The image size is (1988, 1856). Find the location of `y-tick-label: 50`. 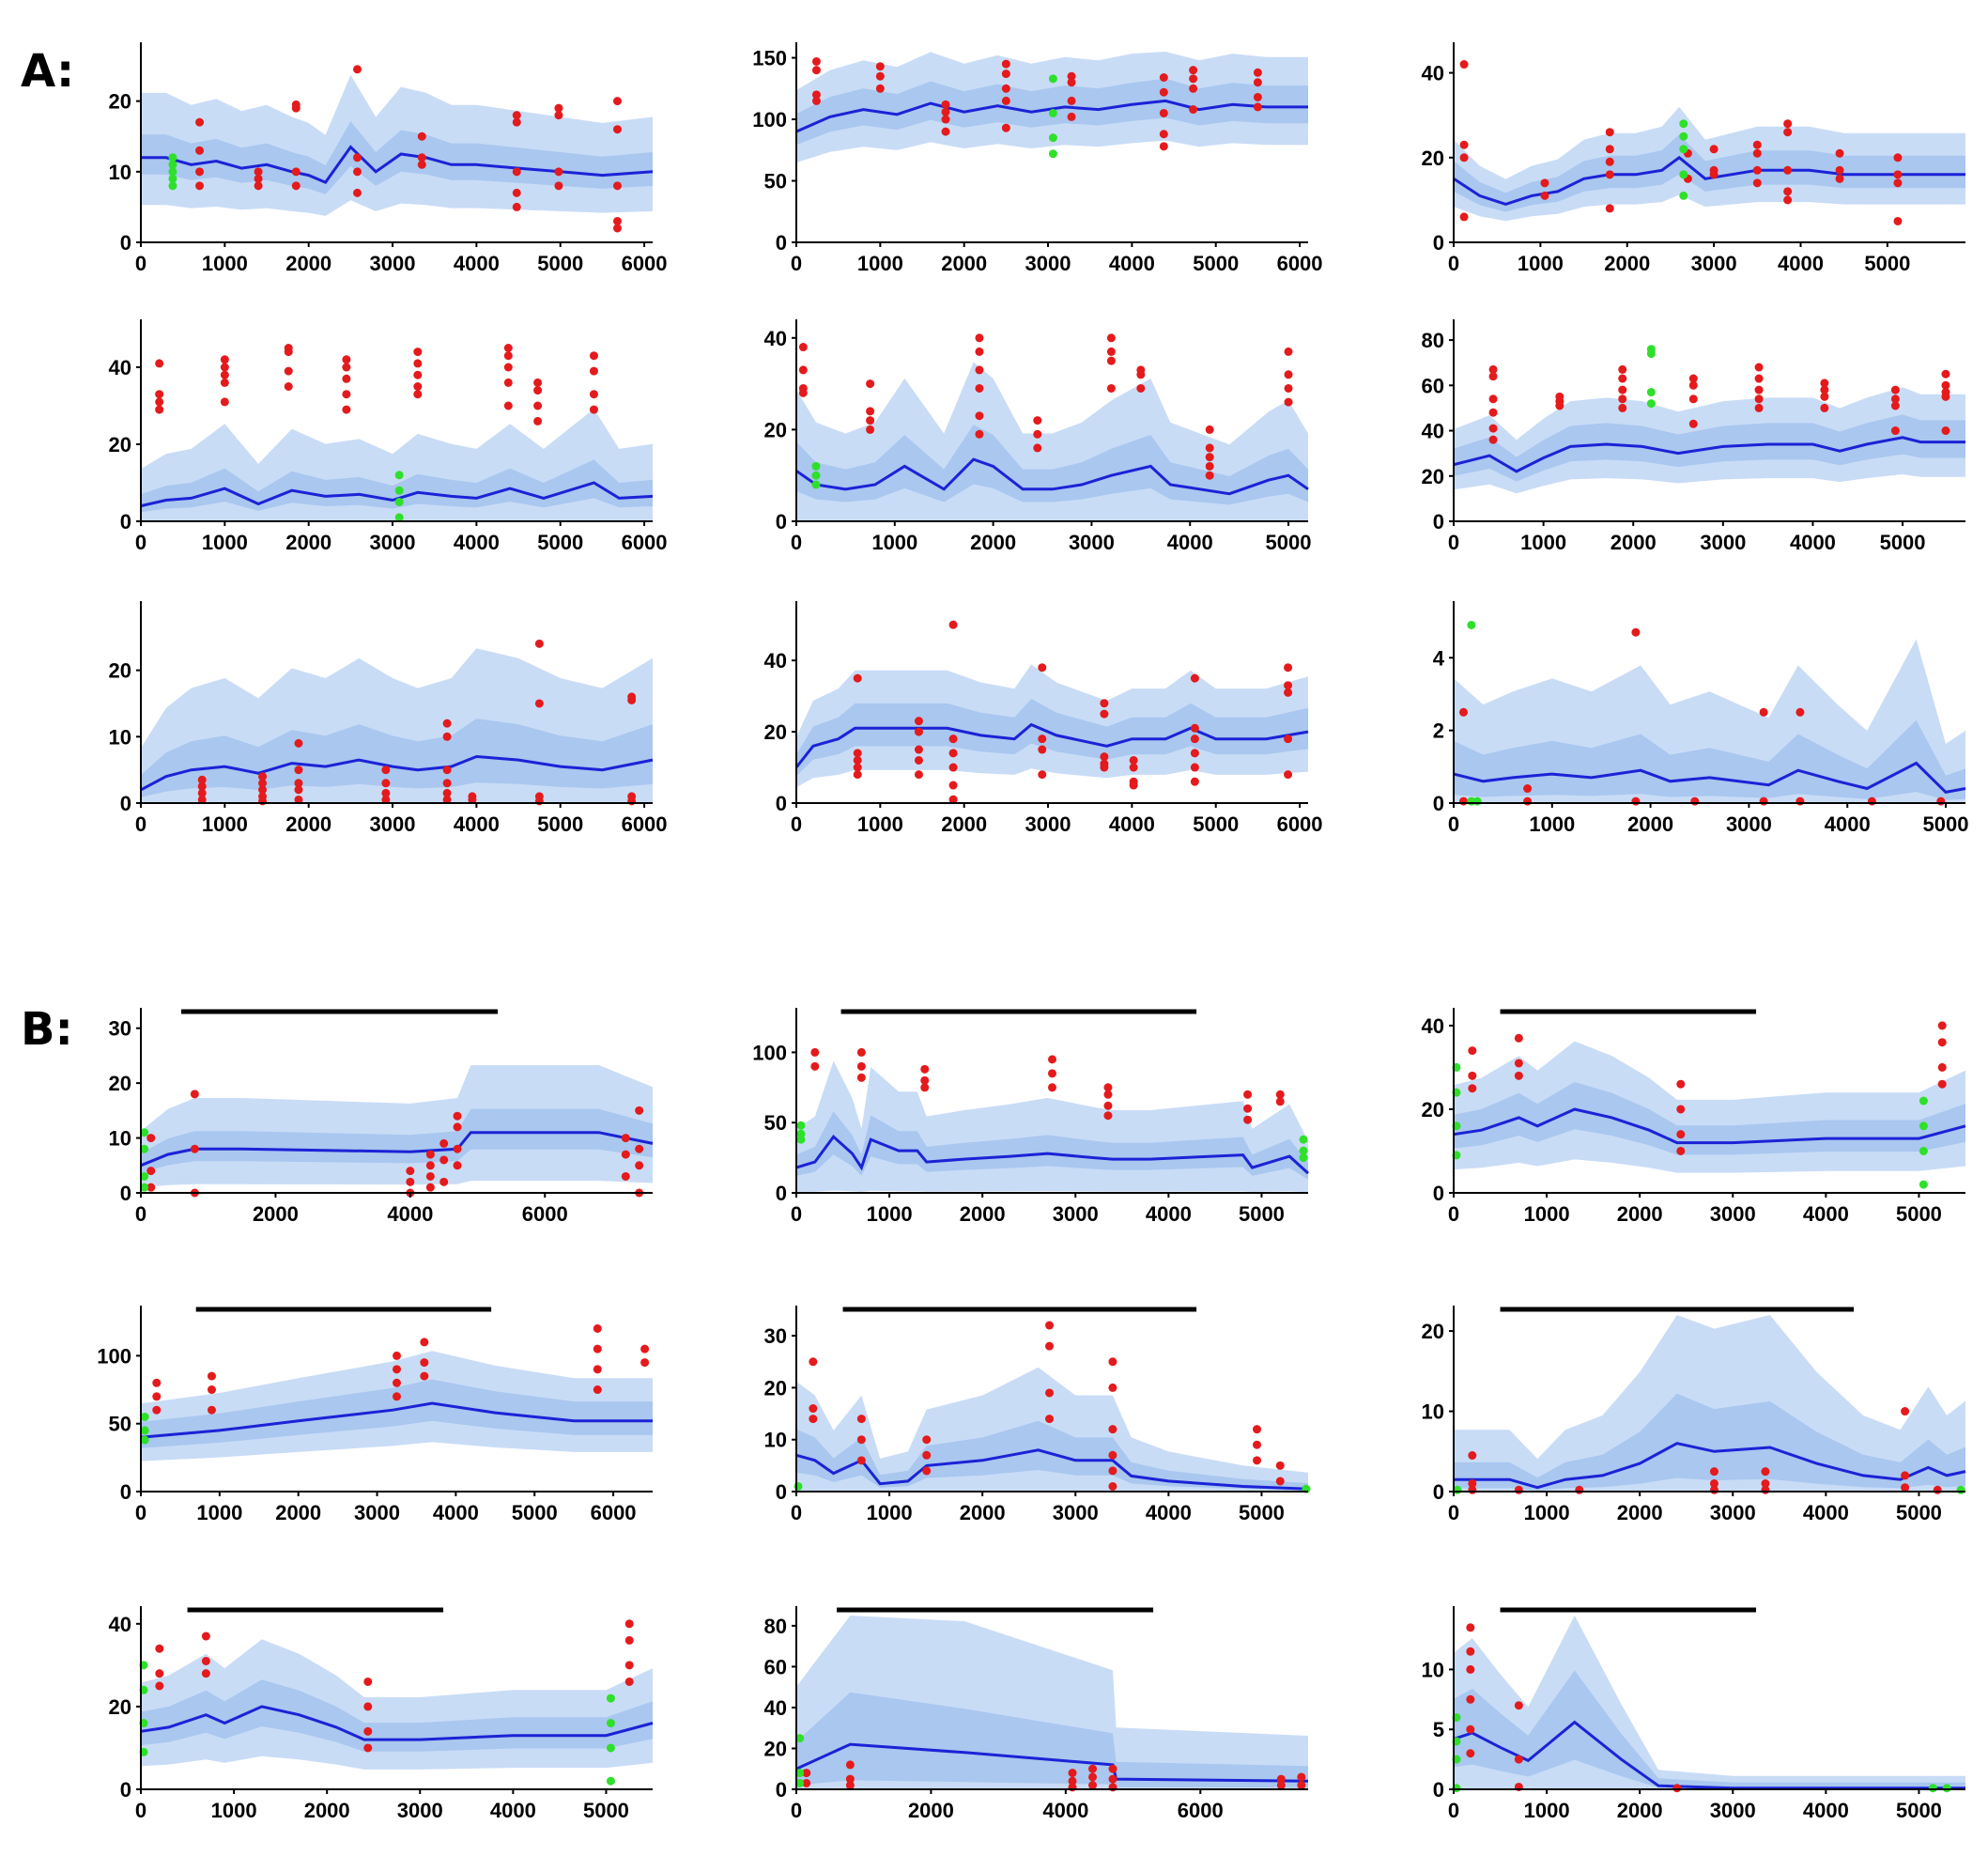

y-tick-label: 50 is located at coordinates (775, 1123).